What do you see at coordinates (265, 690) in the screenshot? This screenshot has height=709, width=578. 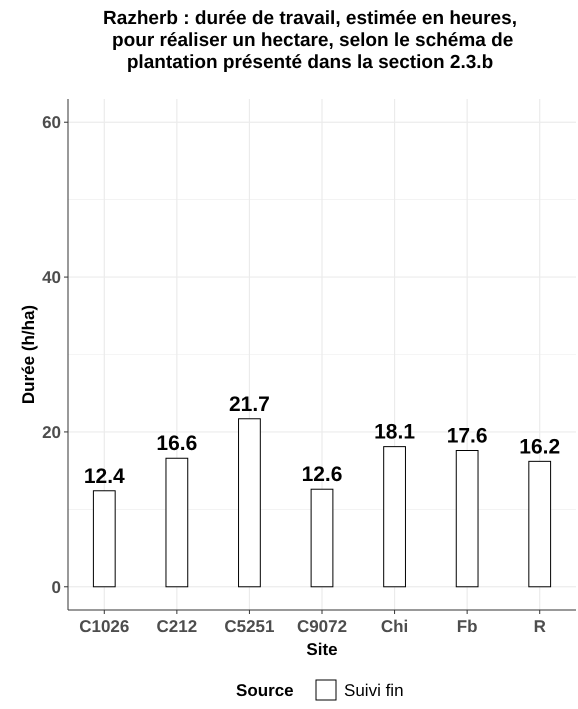 I see `legend-title: Source` at bounding box center [265, 690].